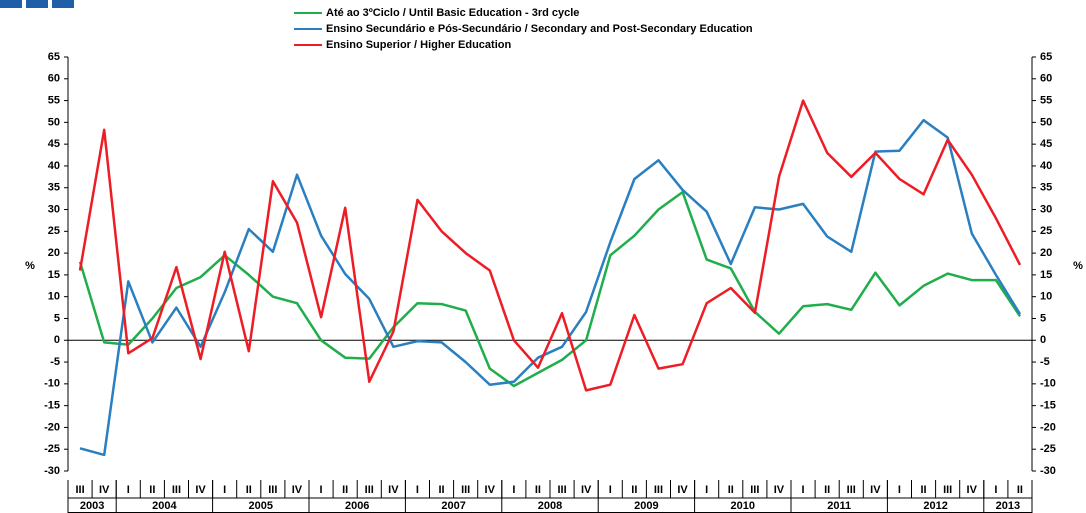  What do you see at coordinates (357, 506) in the screenshot?
I see `year-label: 2006` at bounding box center [357, 506].